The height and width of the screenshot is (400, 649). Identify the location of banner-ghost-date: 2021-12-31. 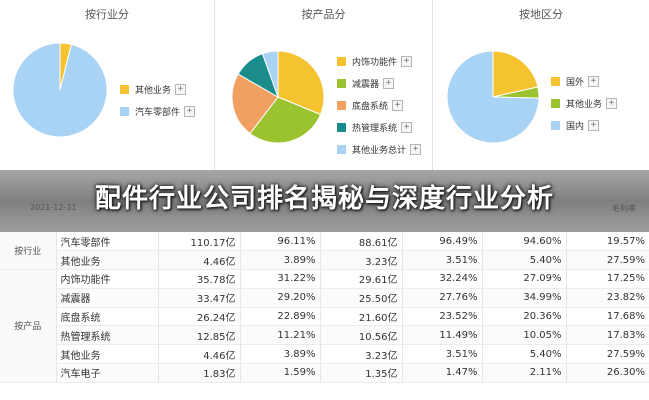
(53, 207).